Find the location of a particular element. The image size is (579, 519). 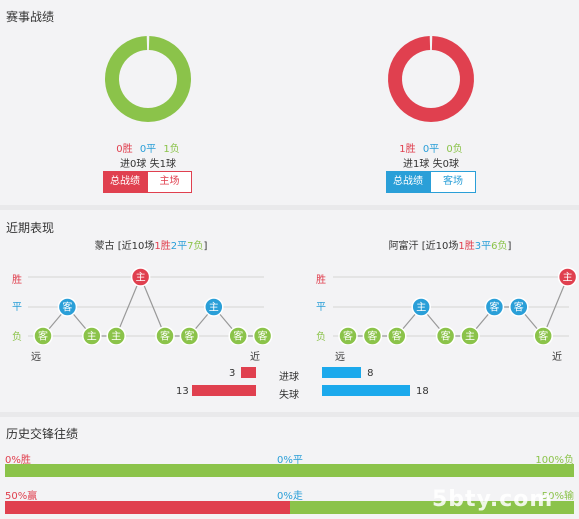

right-draws: 0平 is located at coordinates (431, 149).